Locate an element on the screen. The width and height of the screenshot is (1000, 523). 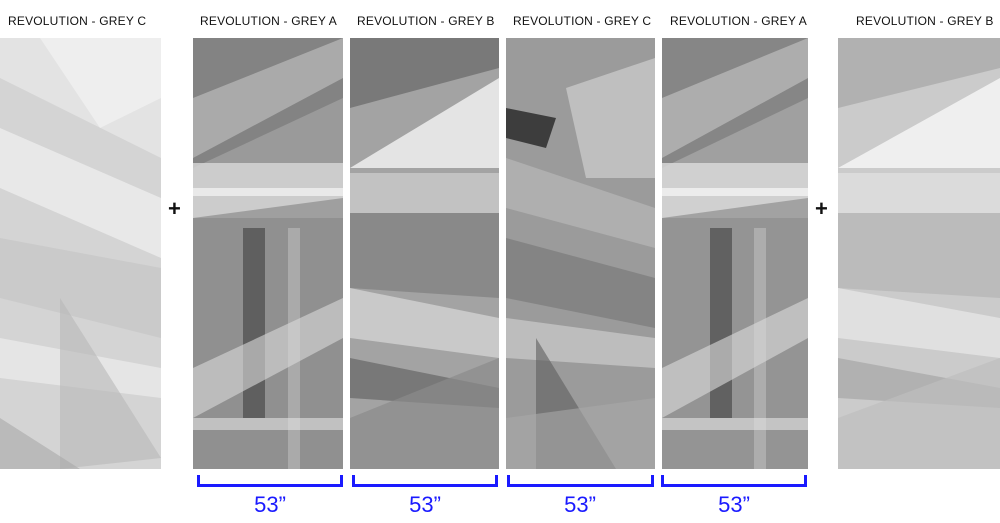
width-label-2: 53” is located at coordinates (425, 504).